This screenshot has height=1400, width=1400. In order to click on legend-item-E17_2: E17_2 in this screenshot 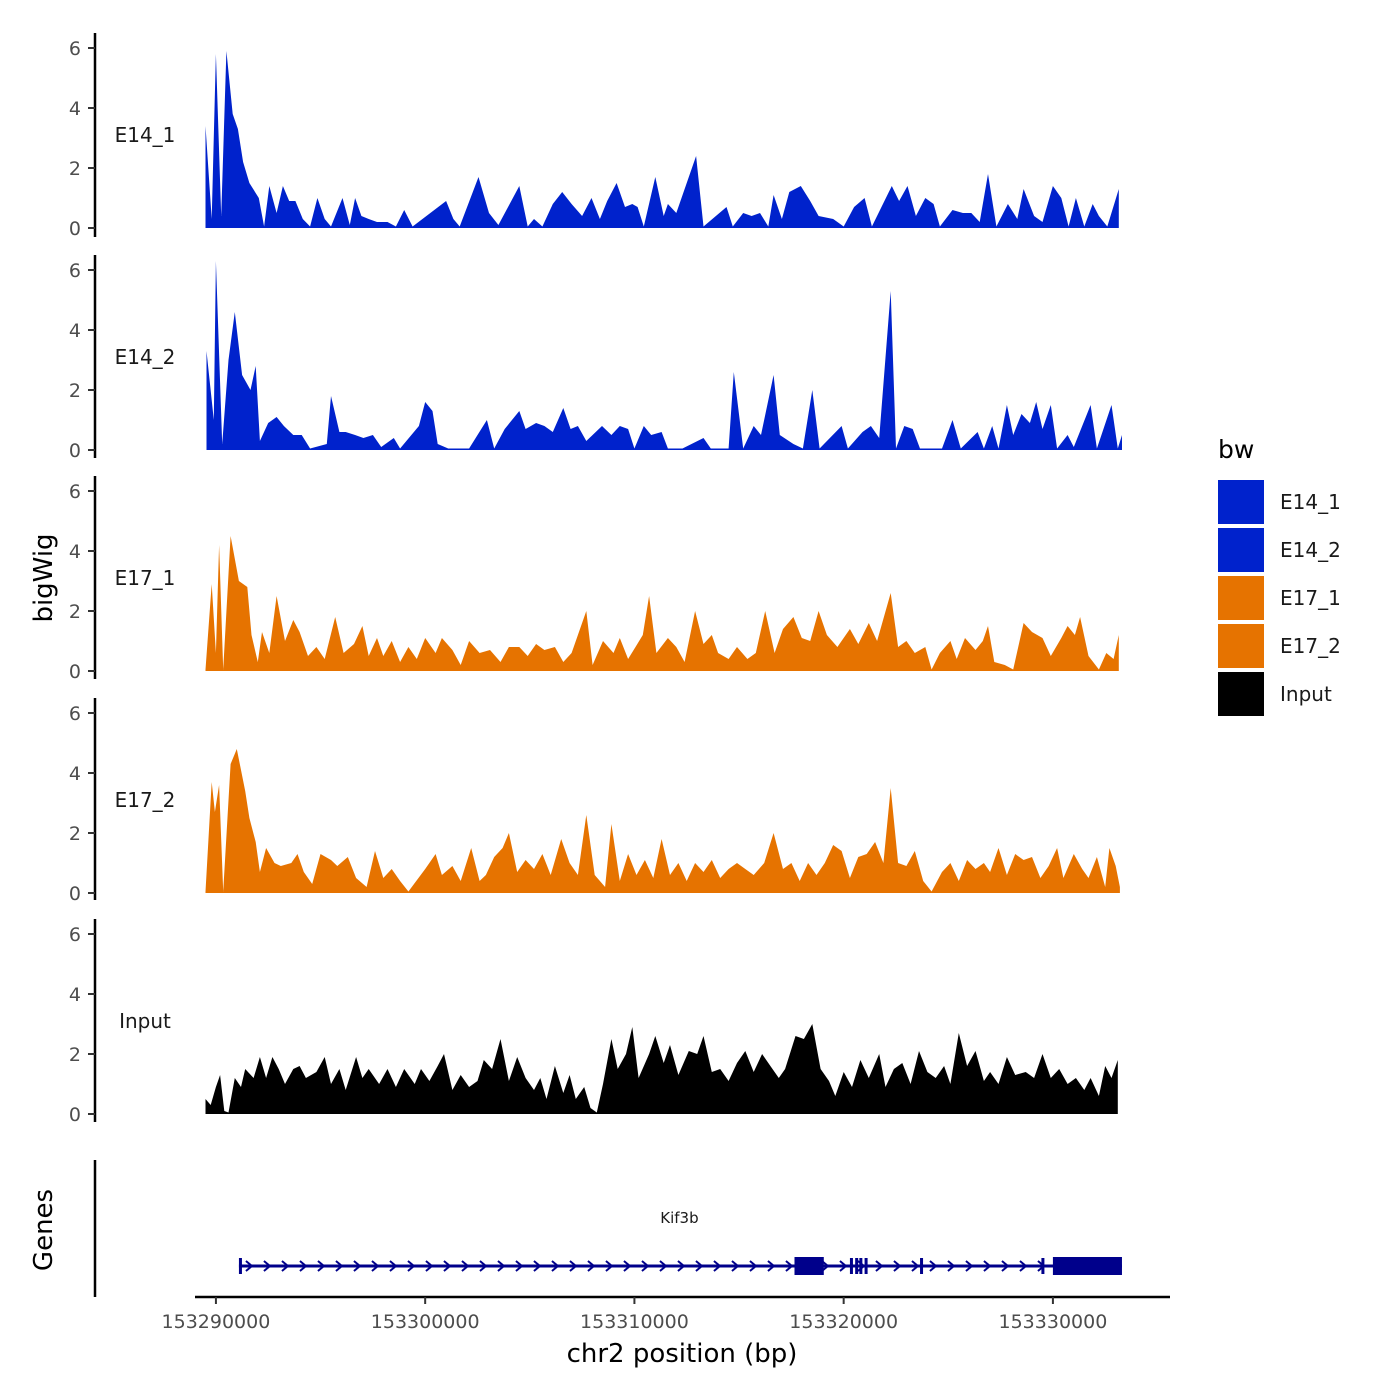, I will do `click(1279, 646)`.